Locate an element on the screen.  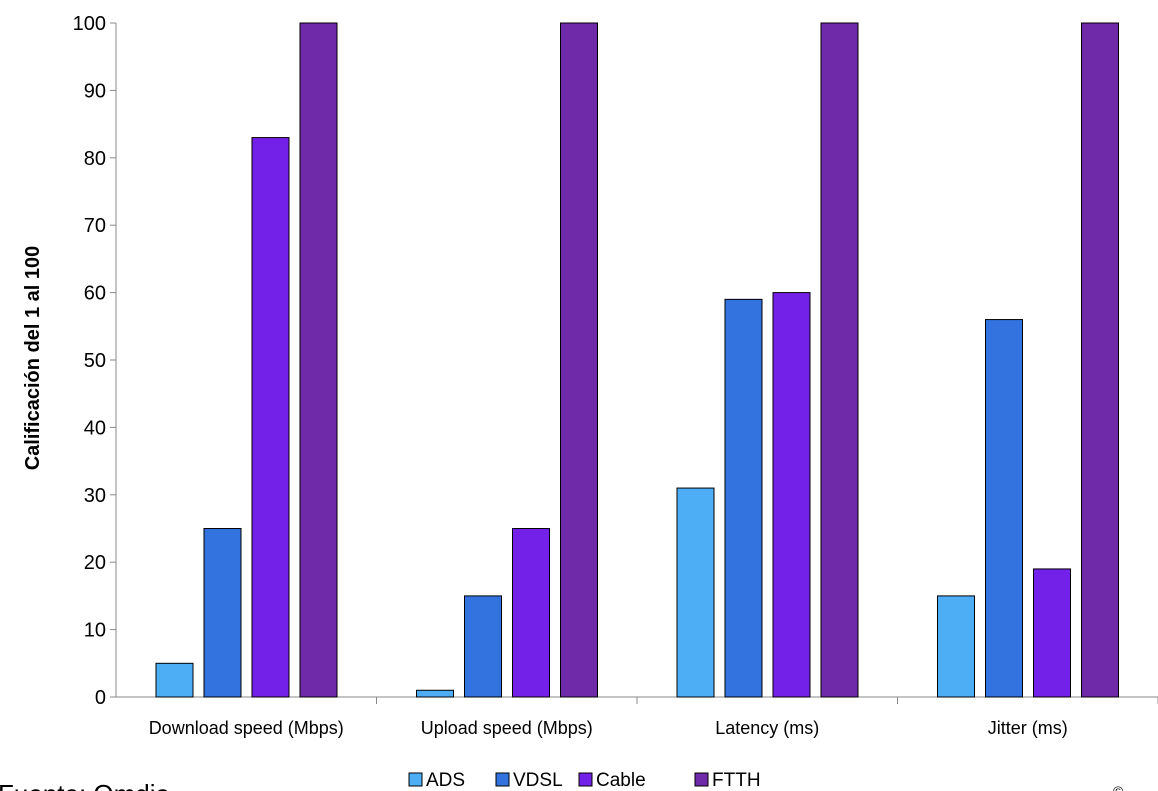
y-tick-label: 40 is located at coordinates (95, 428).